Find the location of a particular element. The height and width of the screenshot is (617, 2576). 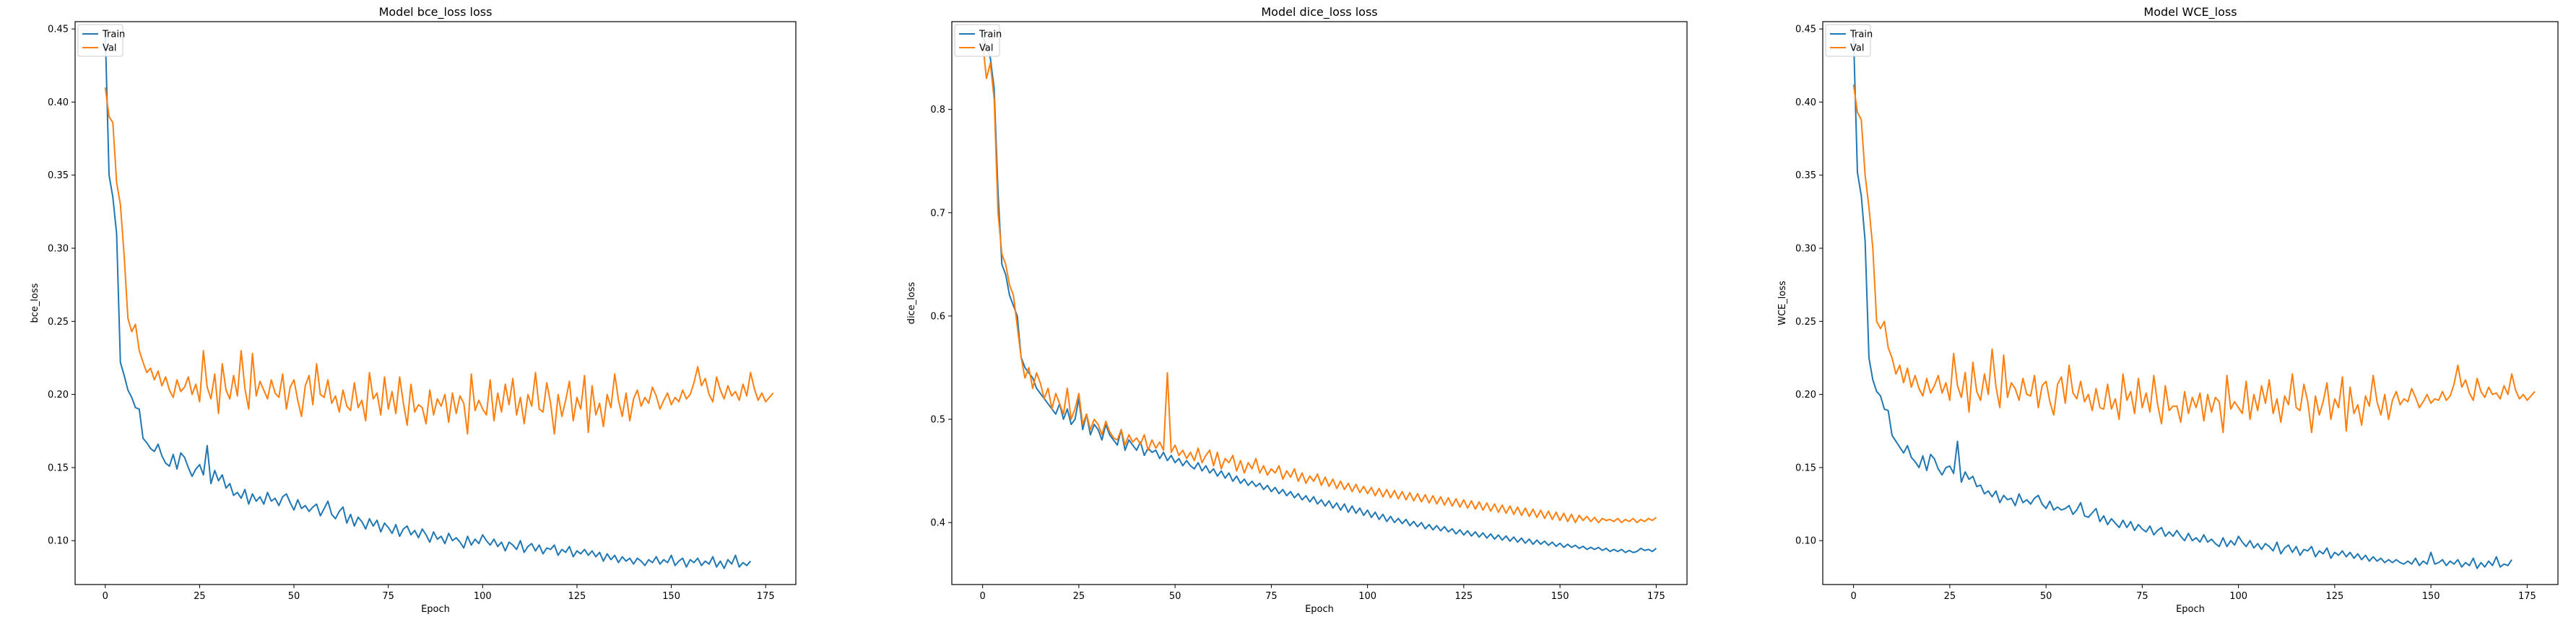

y-tick-label: 0.4 is located at coordinates (937, 523).